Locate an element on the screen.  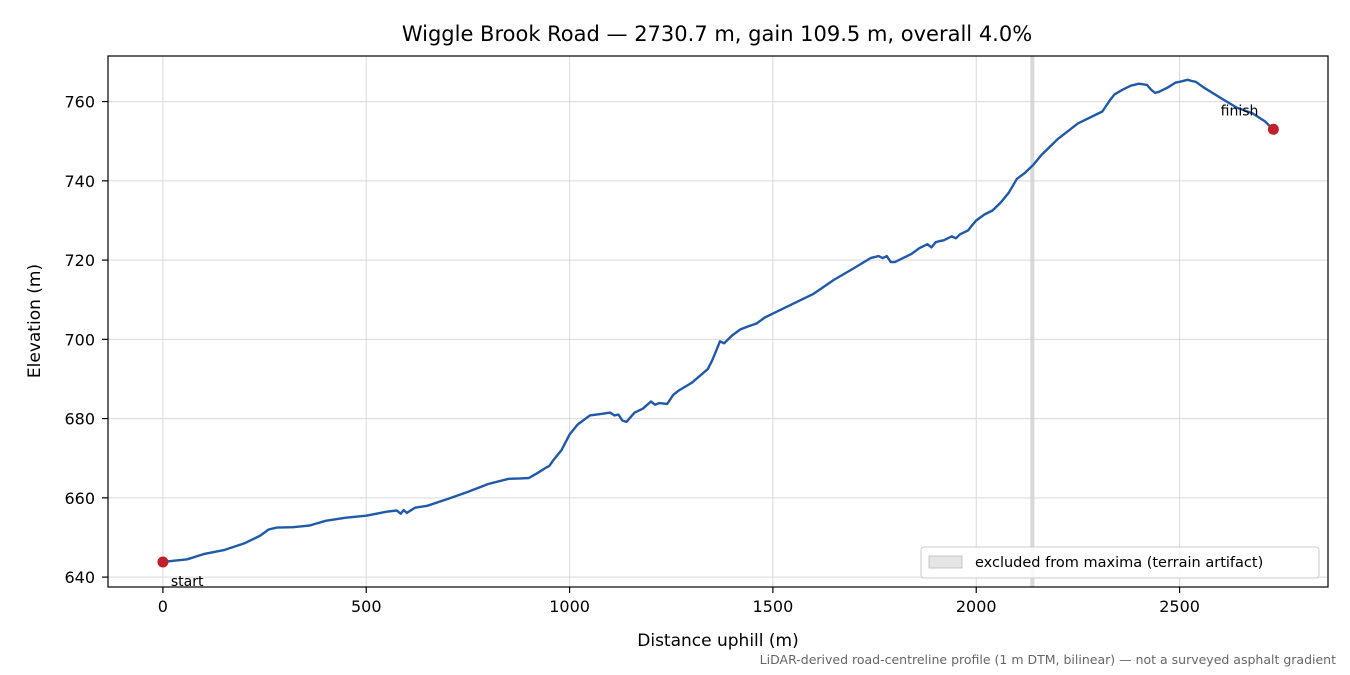
finish-label: finish is located at coordinates (1240, 111).